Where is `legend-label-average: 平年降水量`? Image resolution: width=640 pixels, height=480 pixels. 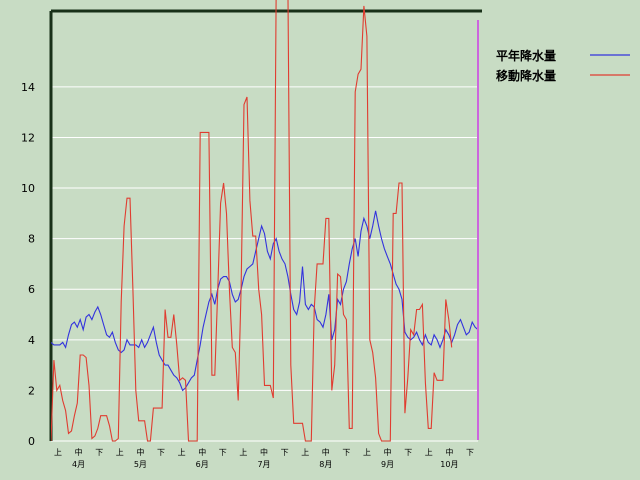 legend-label-average: 平年降水量 is located at coordinates (526, 55).